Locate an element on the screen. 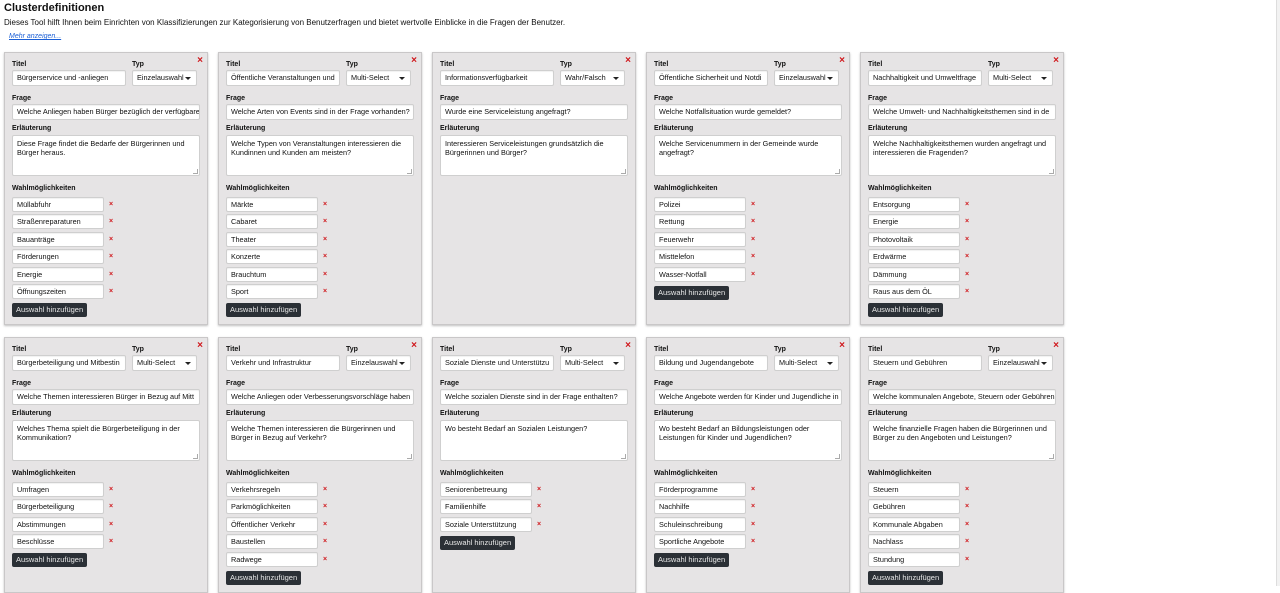  choice-input: Förderungen is located at coordinates (58, 256).